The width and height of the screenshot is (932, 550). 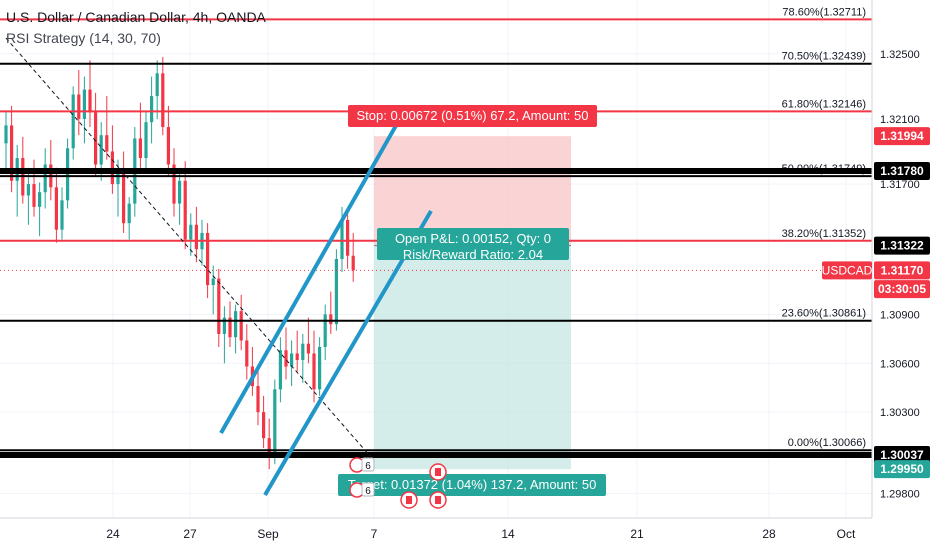 I want to click on stop-label-text: Stop: 0.00672 (0.51%) 67.2, Amount: 50, so click(x=473, y=115).